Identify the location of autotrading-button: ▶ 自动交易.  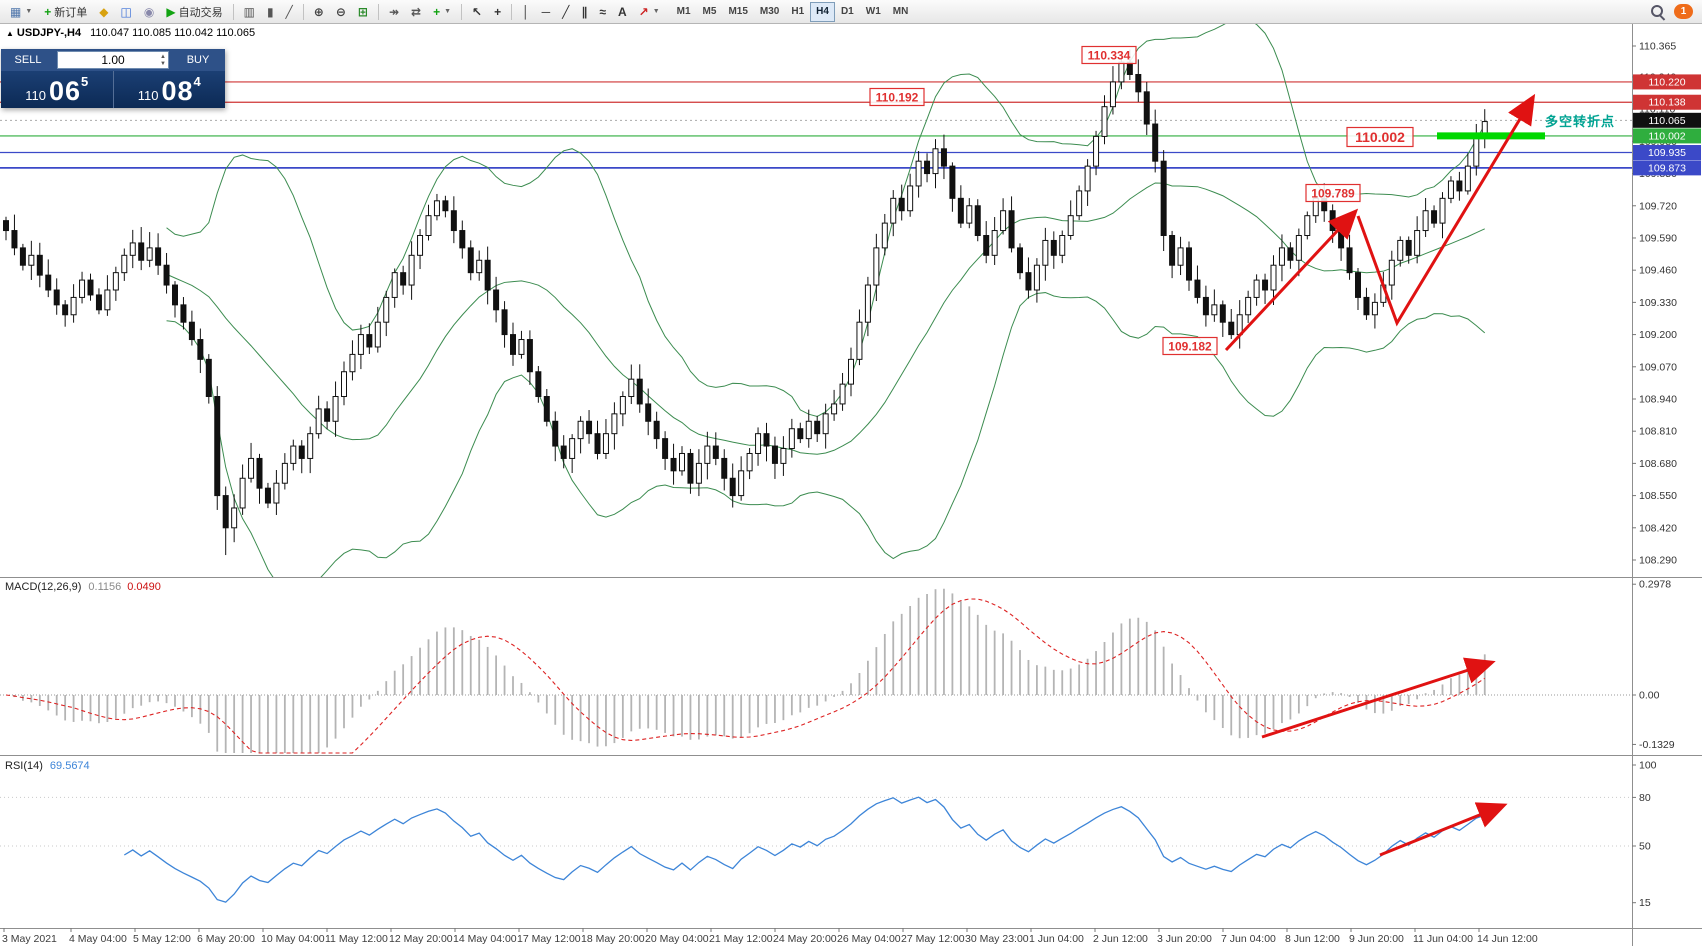
(194, 12).